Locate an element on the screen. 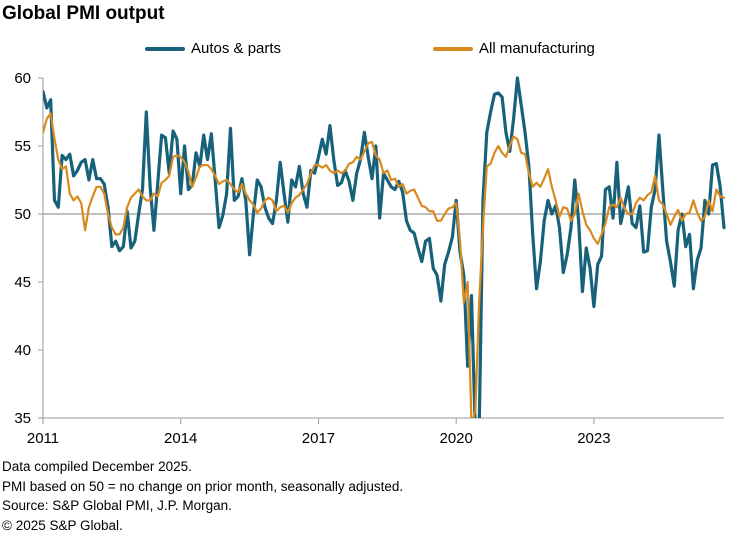  legend-item-manufacturing: All manufacturing is located at coordinates (514, 48).